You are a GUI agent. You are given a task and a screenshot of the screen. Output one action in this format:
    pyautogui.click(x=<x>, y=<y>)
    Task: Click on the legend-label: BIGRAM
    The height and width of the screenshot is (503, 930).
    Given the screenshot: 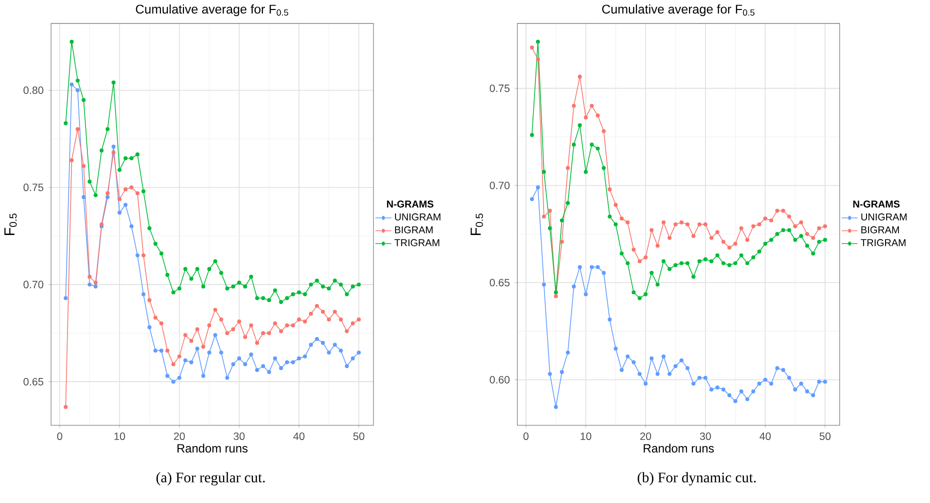 What is the action you would take?
    pyautogui.click(x=414, y=230)
    